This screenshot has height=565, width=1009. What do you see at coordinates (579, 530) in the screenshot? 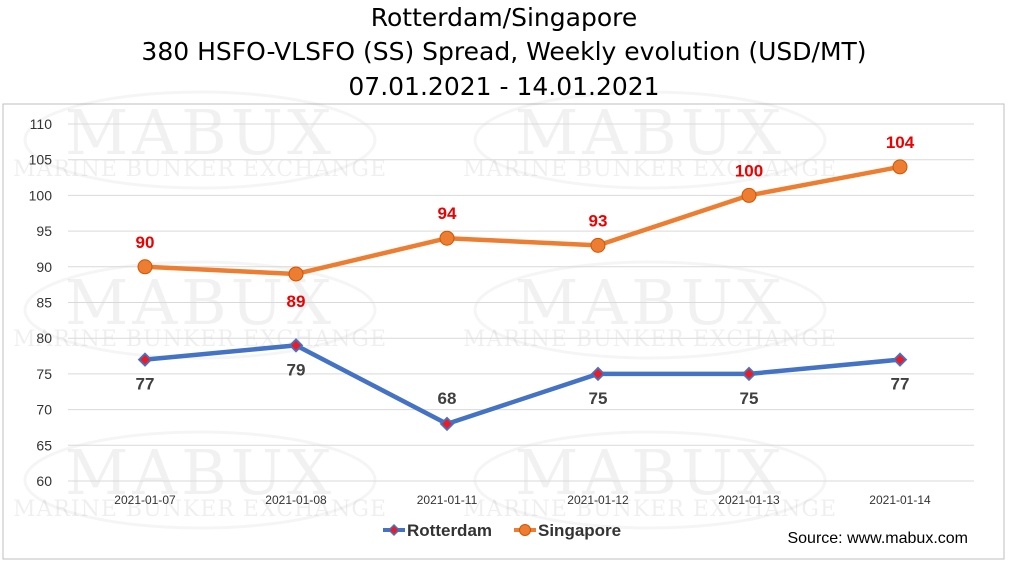
I see `legend-label: Singapore` at bounding box center [579, 530].